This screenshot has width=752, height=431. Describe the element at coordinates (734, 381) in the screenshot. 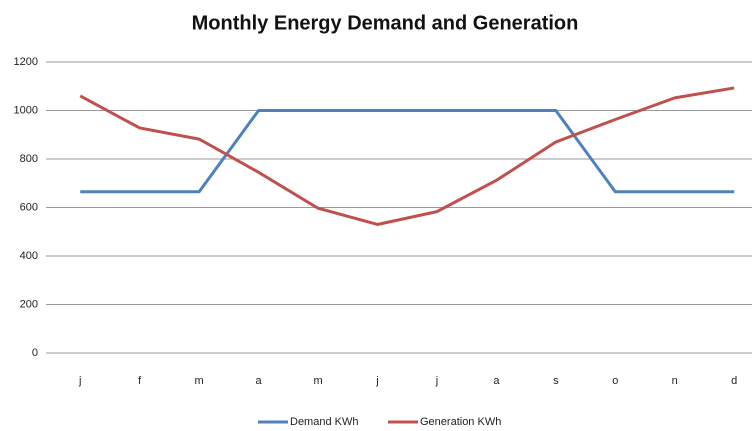

I see `x-tick-label: d` at that location.